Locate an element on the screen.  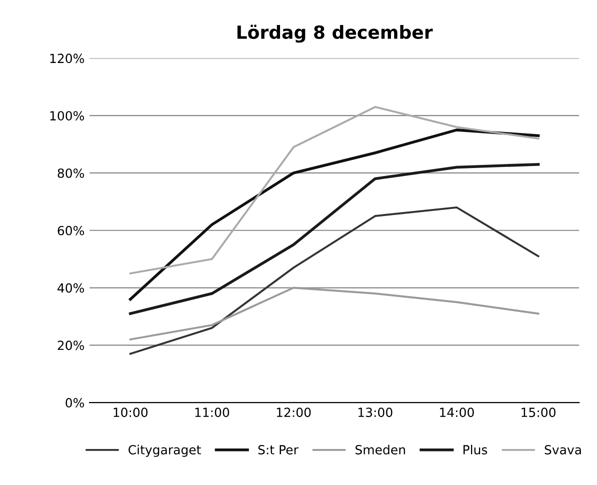
legend-label: Plus is located at coordinates (476, 449).